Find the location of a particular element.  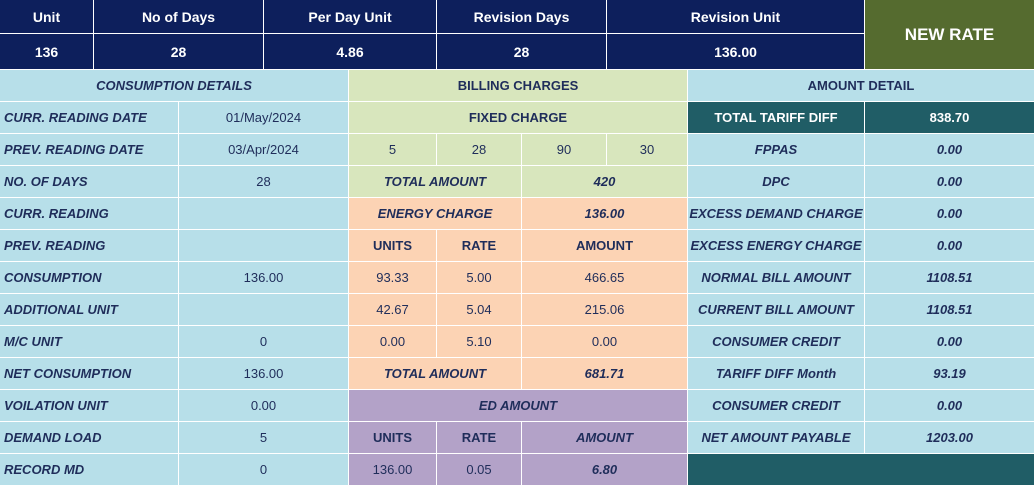

header-label-per-day-unit: Per Day Unit is located at coordinates (350, 17).